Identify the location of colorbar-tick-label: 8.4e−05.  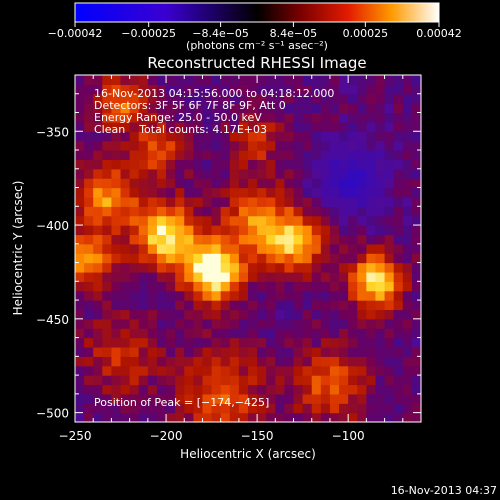
(293, 33).